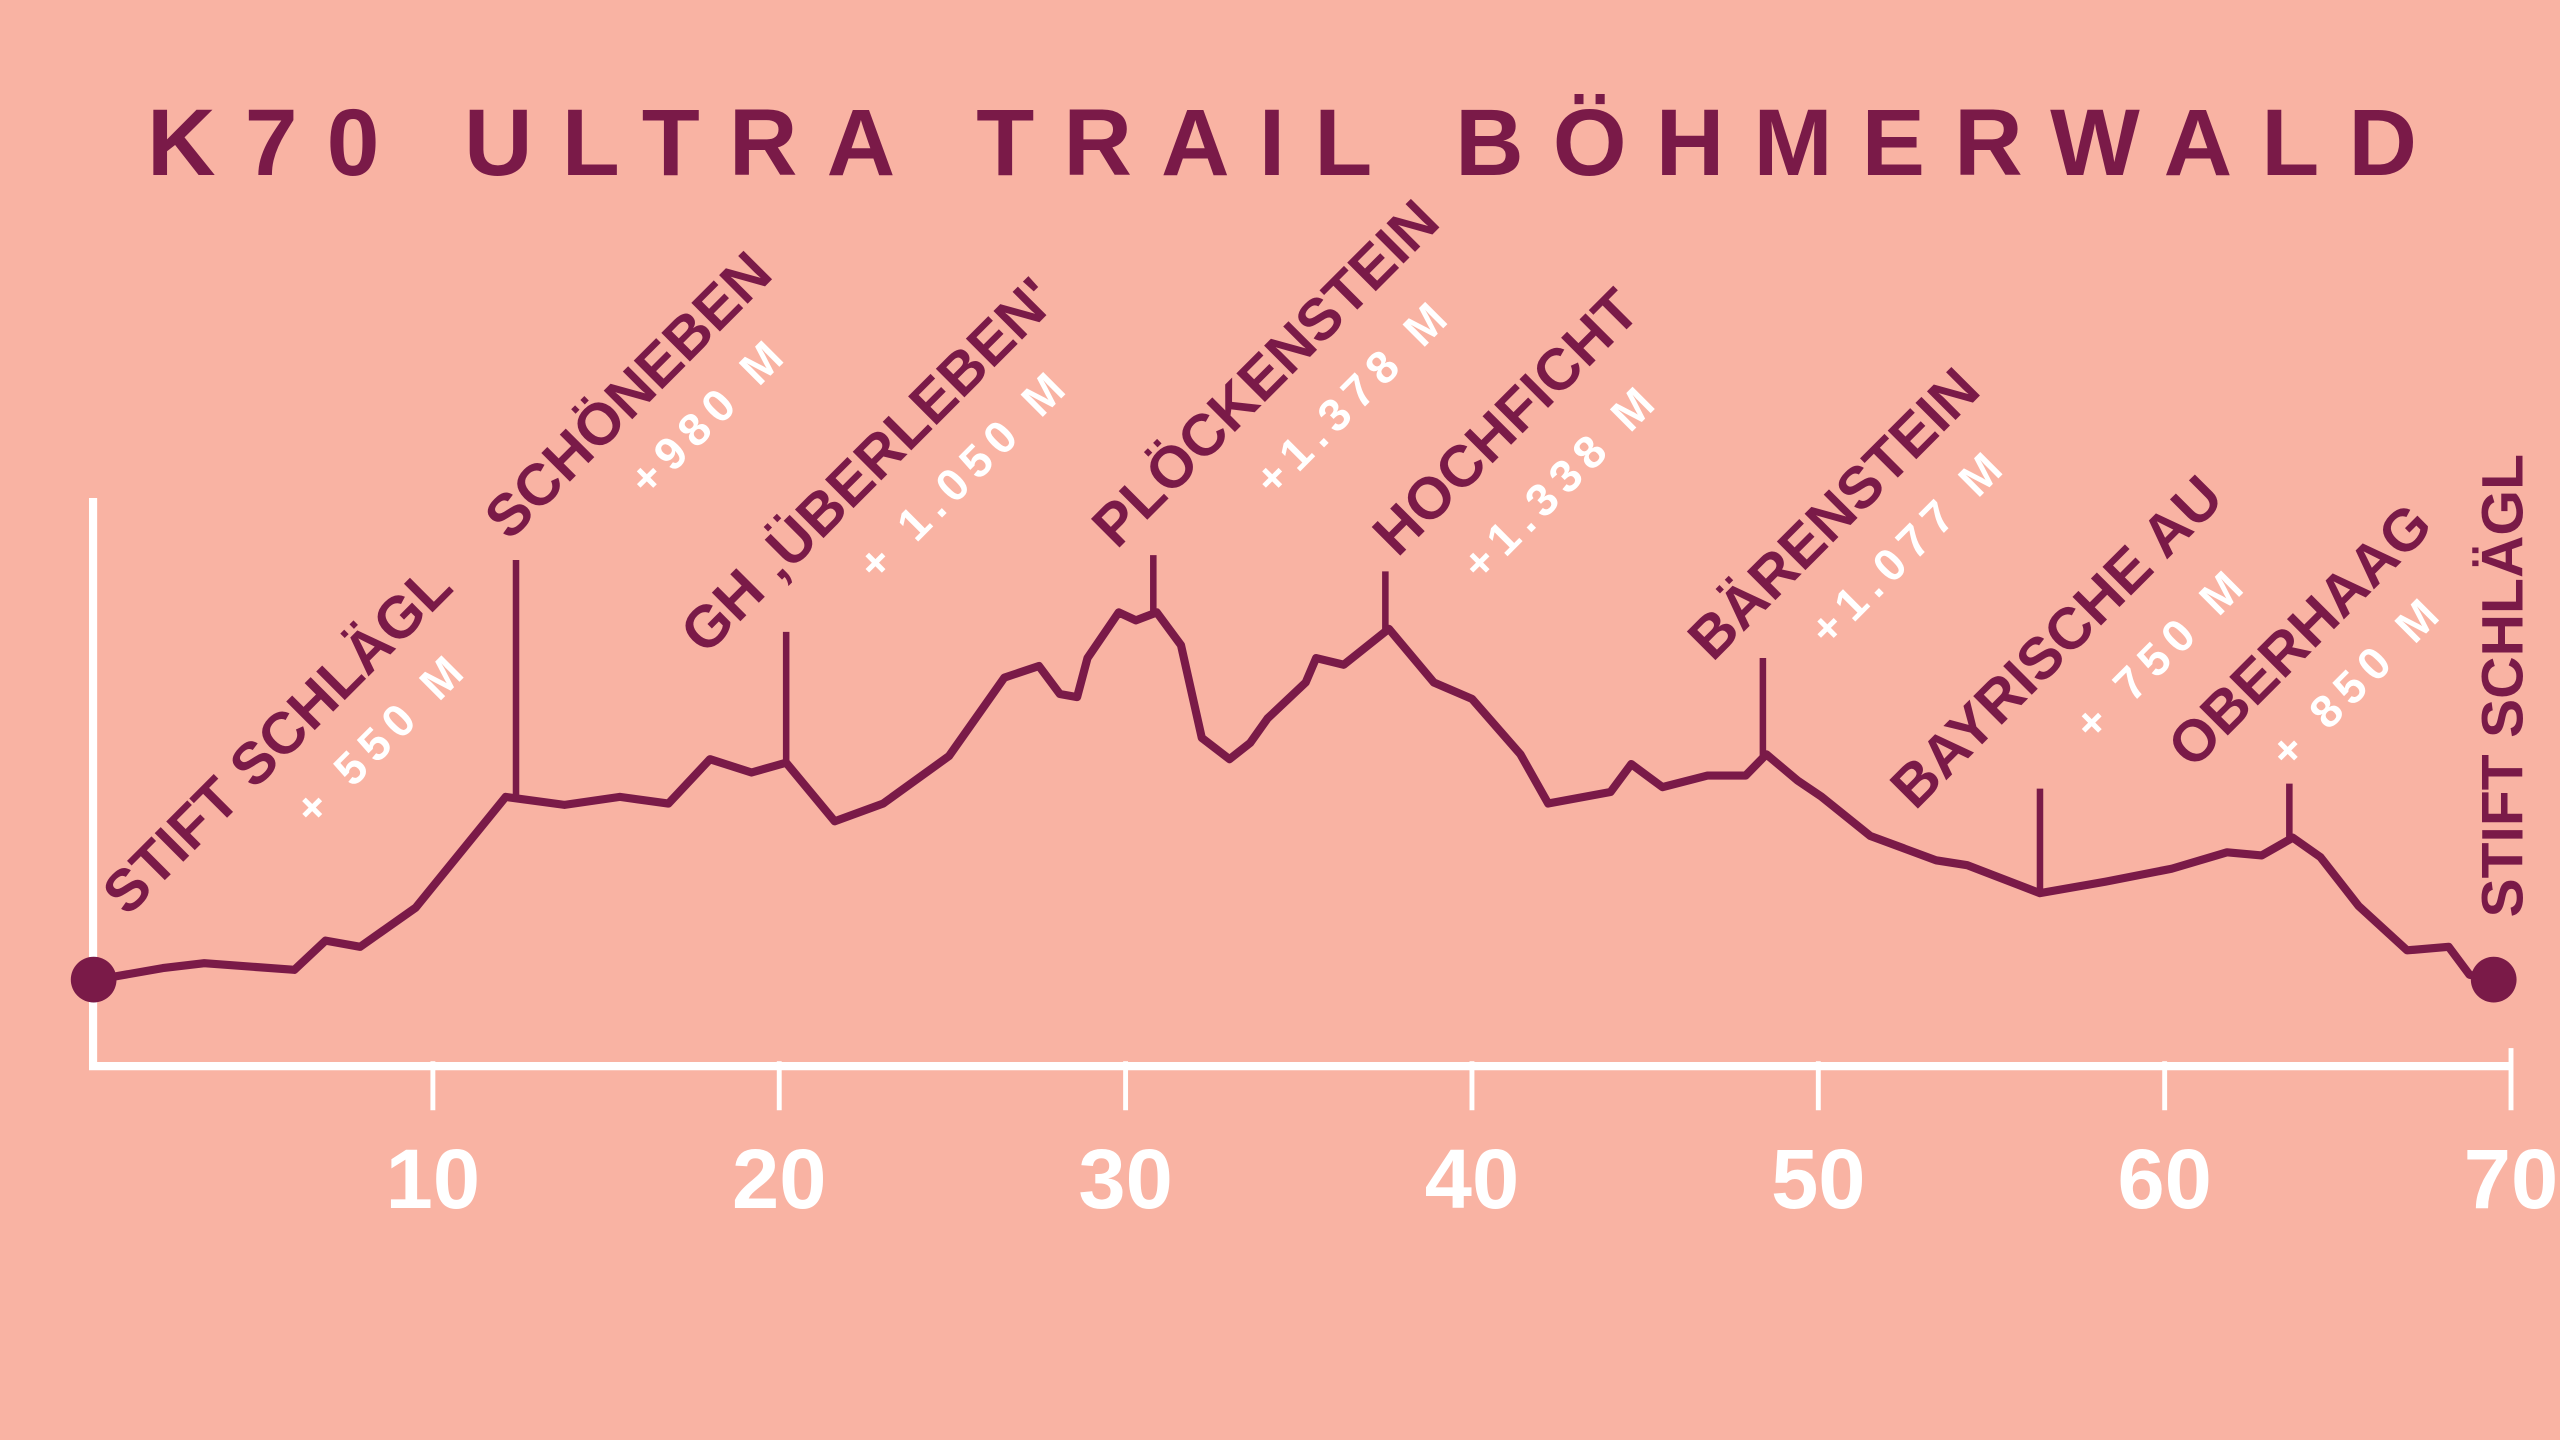 The height and width of the screenshot is (1440, 2560). What do you see at coordinates (2511, 1178) in the screenshot?
I see `x-tick-label: 70` at bounding box center [2511, 1178].